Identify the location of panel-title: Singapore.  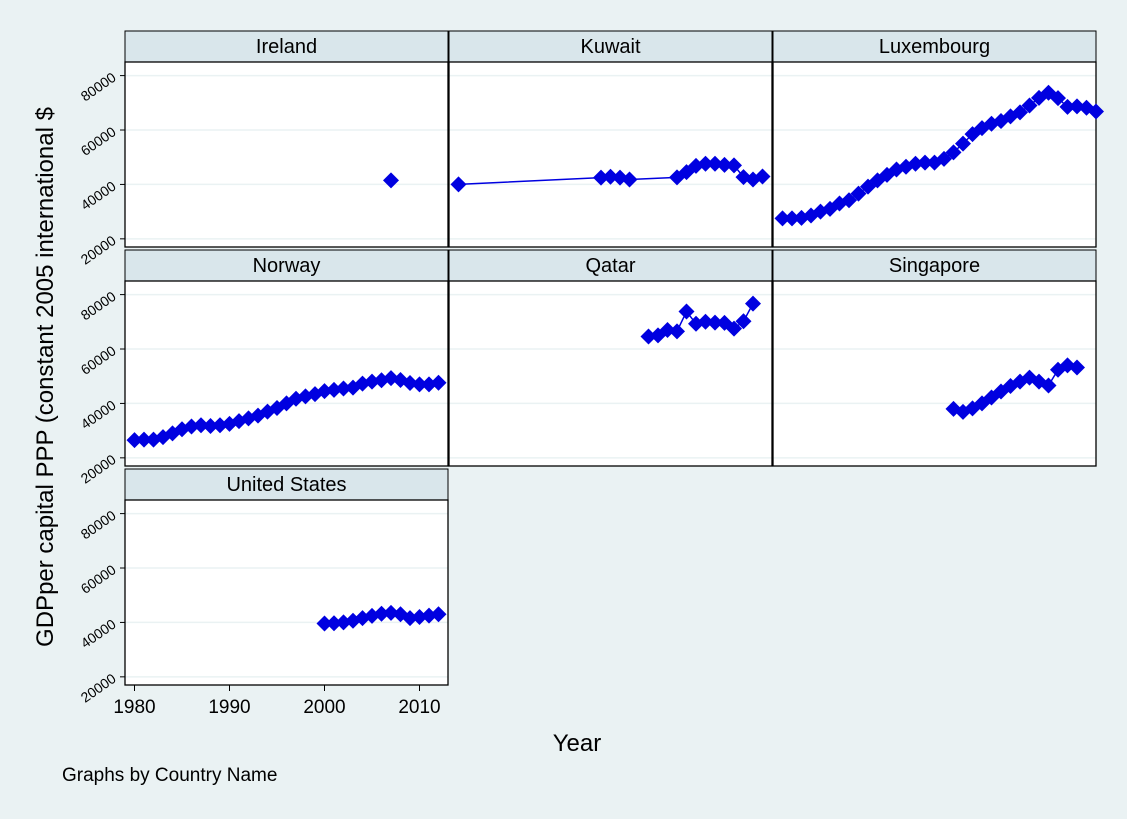
(934, 266).